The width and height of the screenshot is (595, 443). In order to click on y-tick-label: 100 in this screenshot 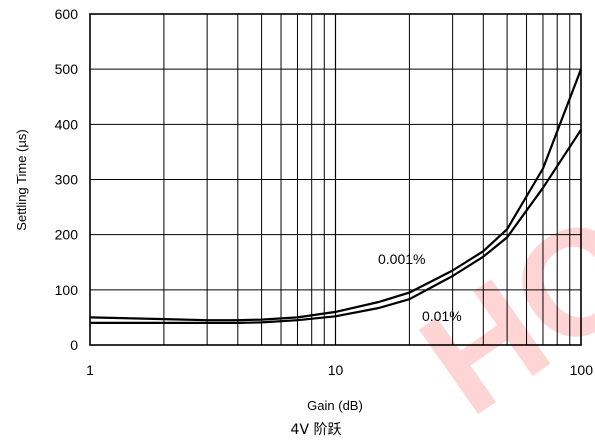, I will do `click(67, 290)`.